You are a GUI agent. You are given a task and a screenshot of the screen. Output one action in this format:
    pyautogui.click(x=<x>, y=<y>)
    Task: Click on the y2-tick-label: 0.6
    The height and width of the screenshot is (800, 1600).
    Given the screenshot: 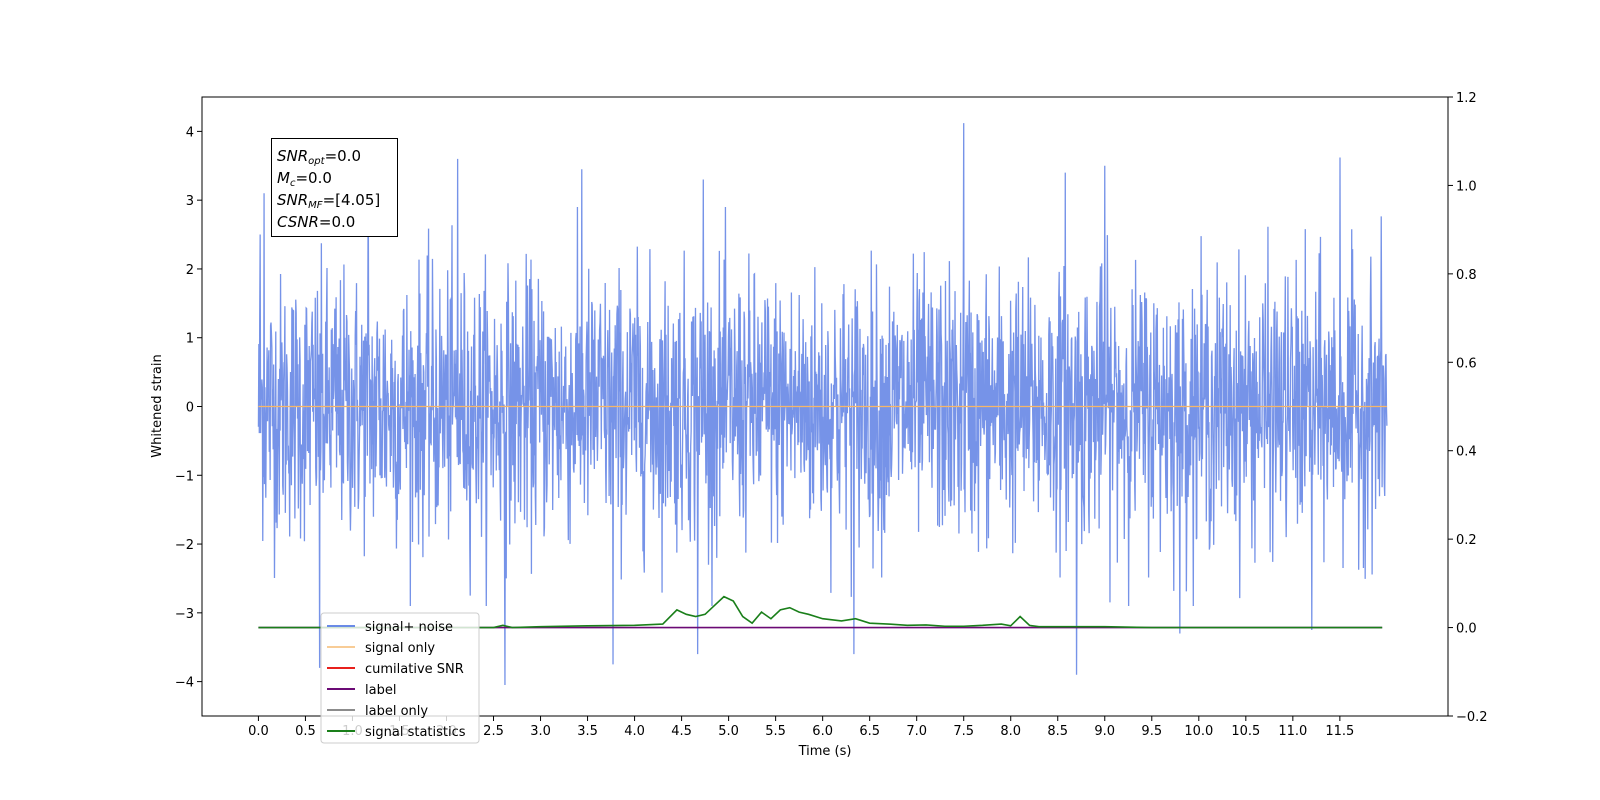 What is the action you would take?
    pyautogui.click(x=1466, y=363)
    